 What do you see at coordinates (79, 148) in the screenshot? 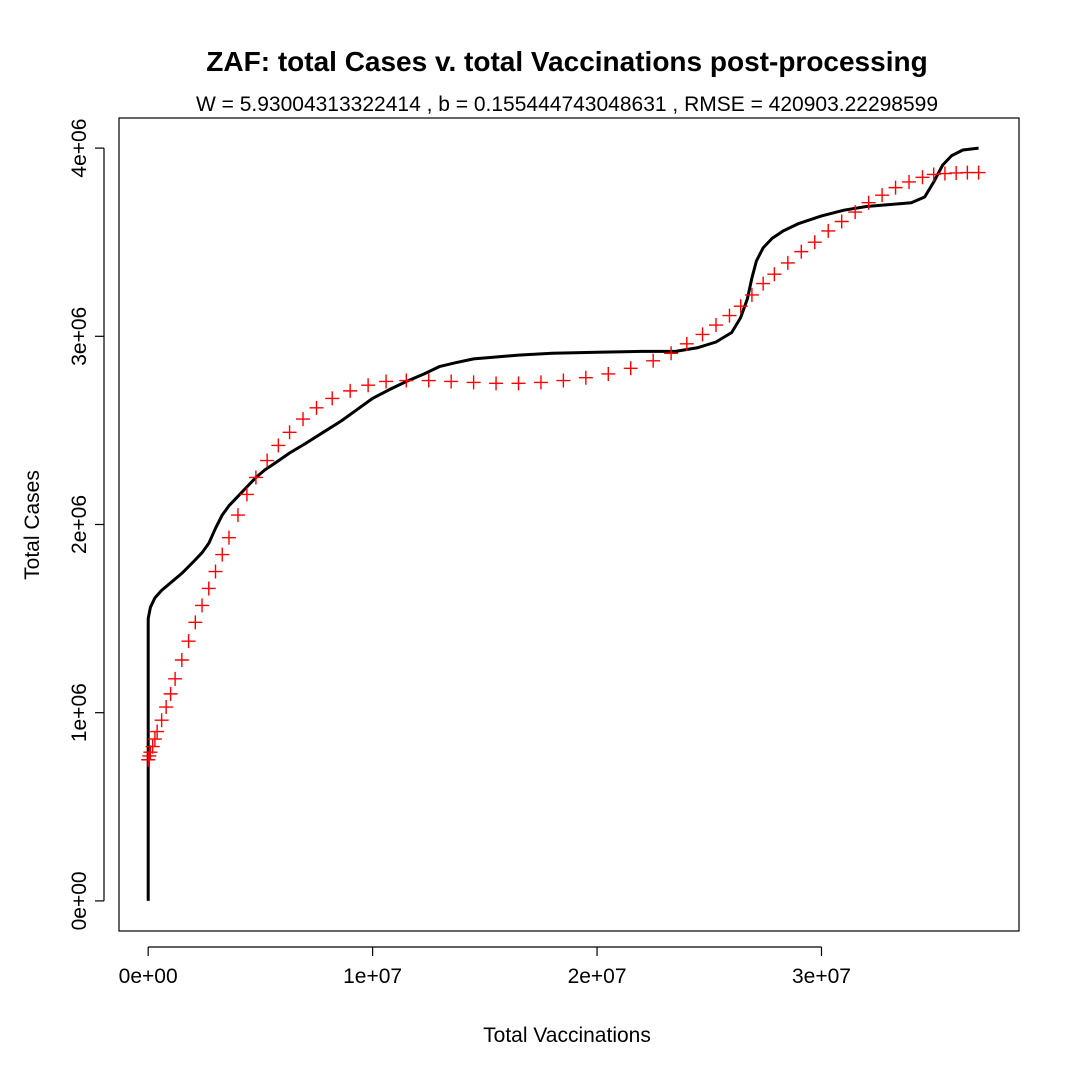
I see `y-tick-label: 4e+06` at bounding box center [79, 148].